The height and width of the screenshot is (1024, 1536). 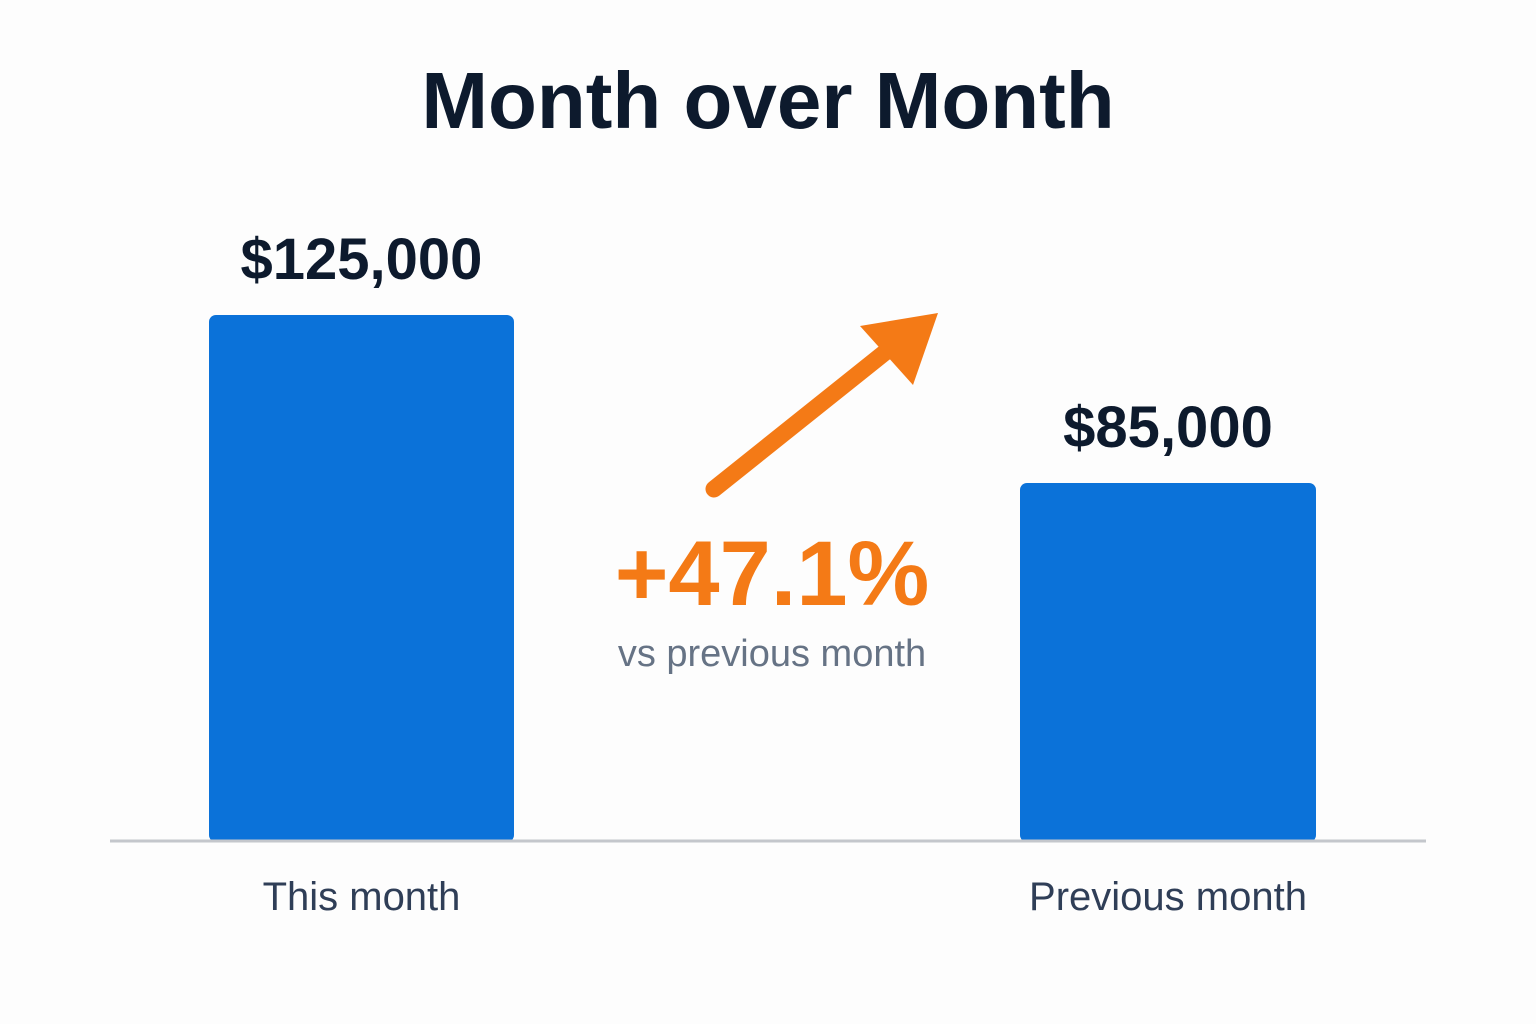 What do you see at coordinates (362, 897) in the screenshot?
I see `category-label-this-month: This month` at bounding box center [362, 897].